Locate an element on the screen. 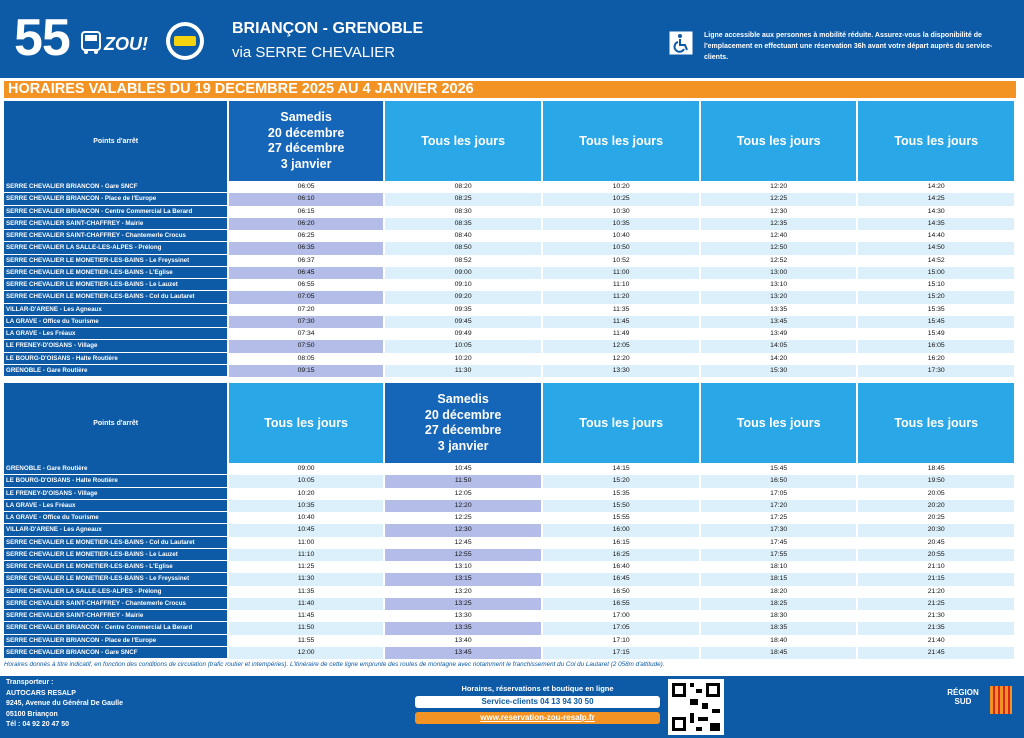  departure-time: 09:45 is located at coordinates (463, 321).